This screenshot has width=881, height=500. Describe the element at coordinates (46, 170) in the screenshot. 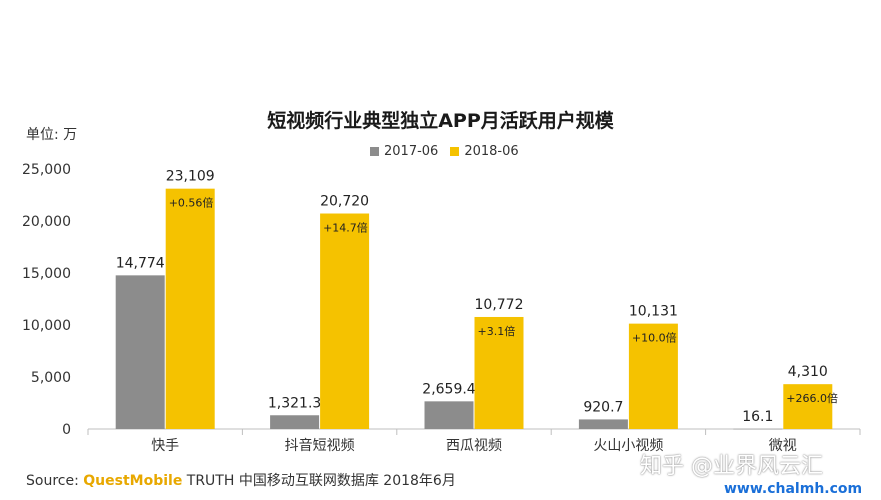

I see `y-tick-label: 25,000` at that location.